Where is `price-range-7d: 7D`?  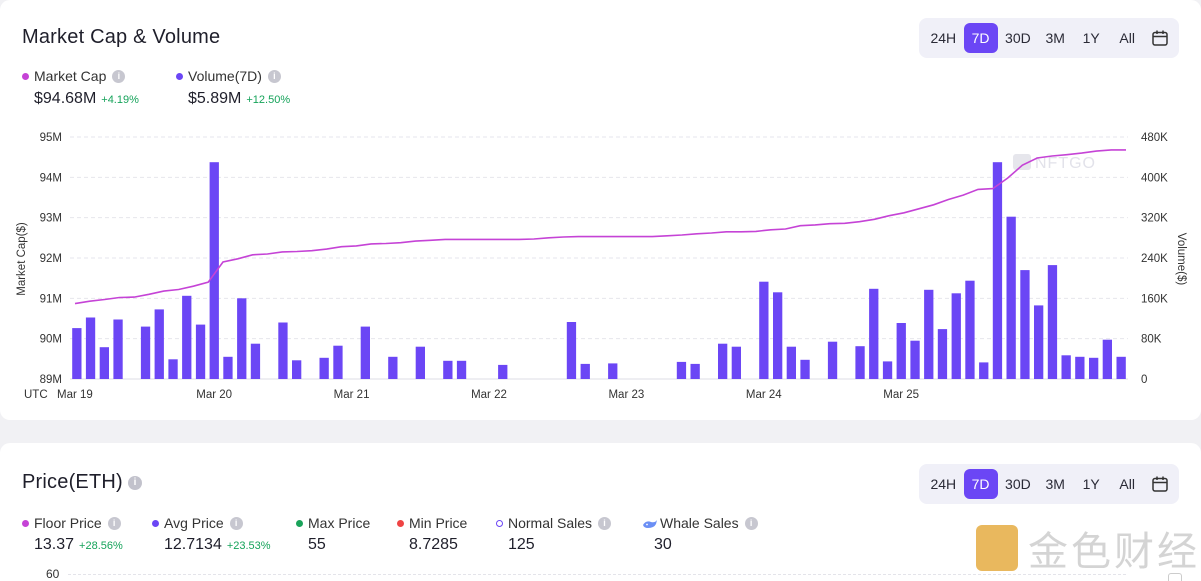
price-range-7d: 7D is located at coordinates (980, 484).